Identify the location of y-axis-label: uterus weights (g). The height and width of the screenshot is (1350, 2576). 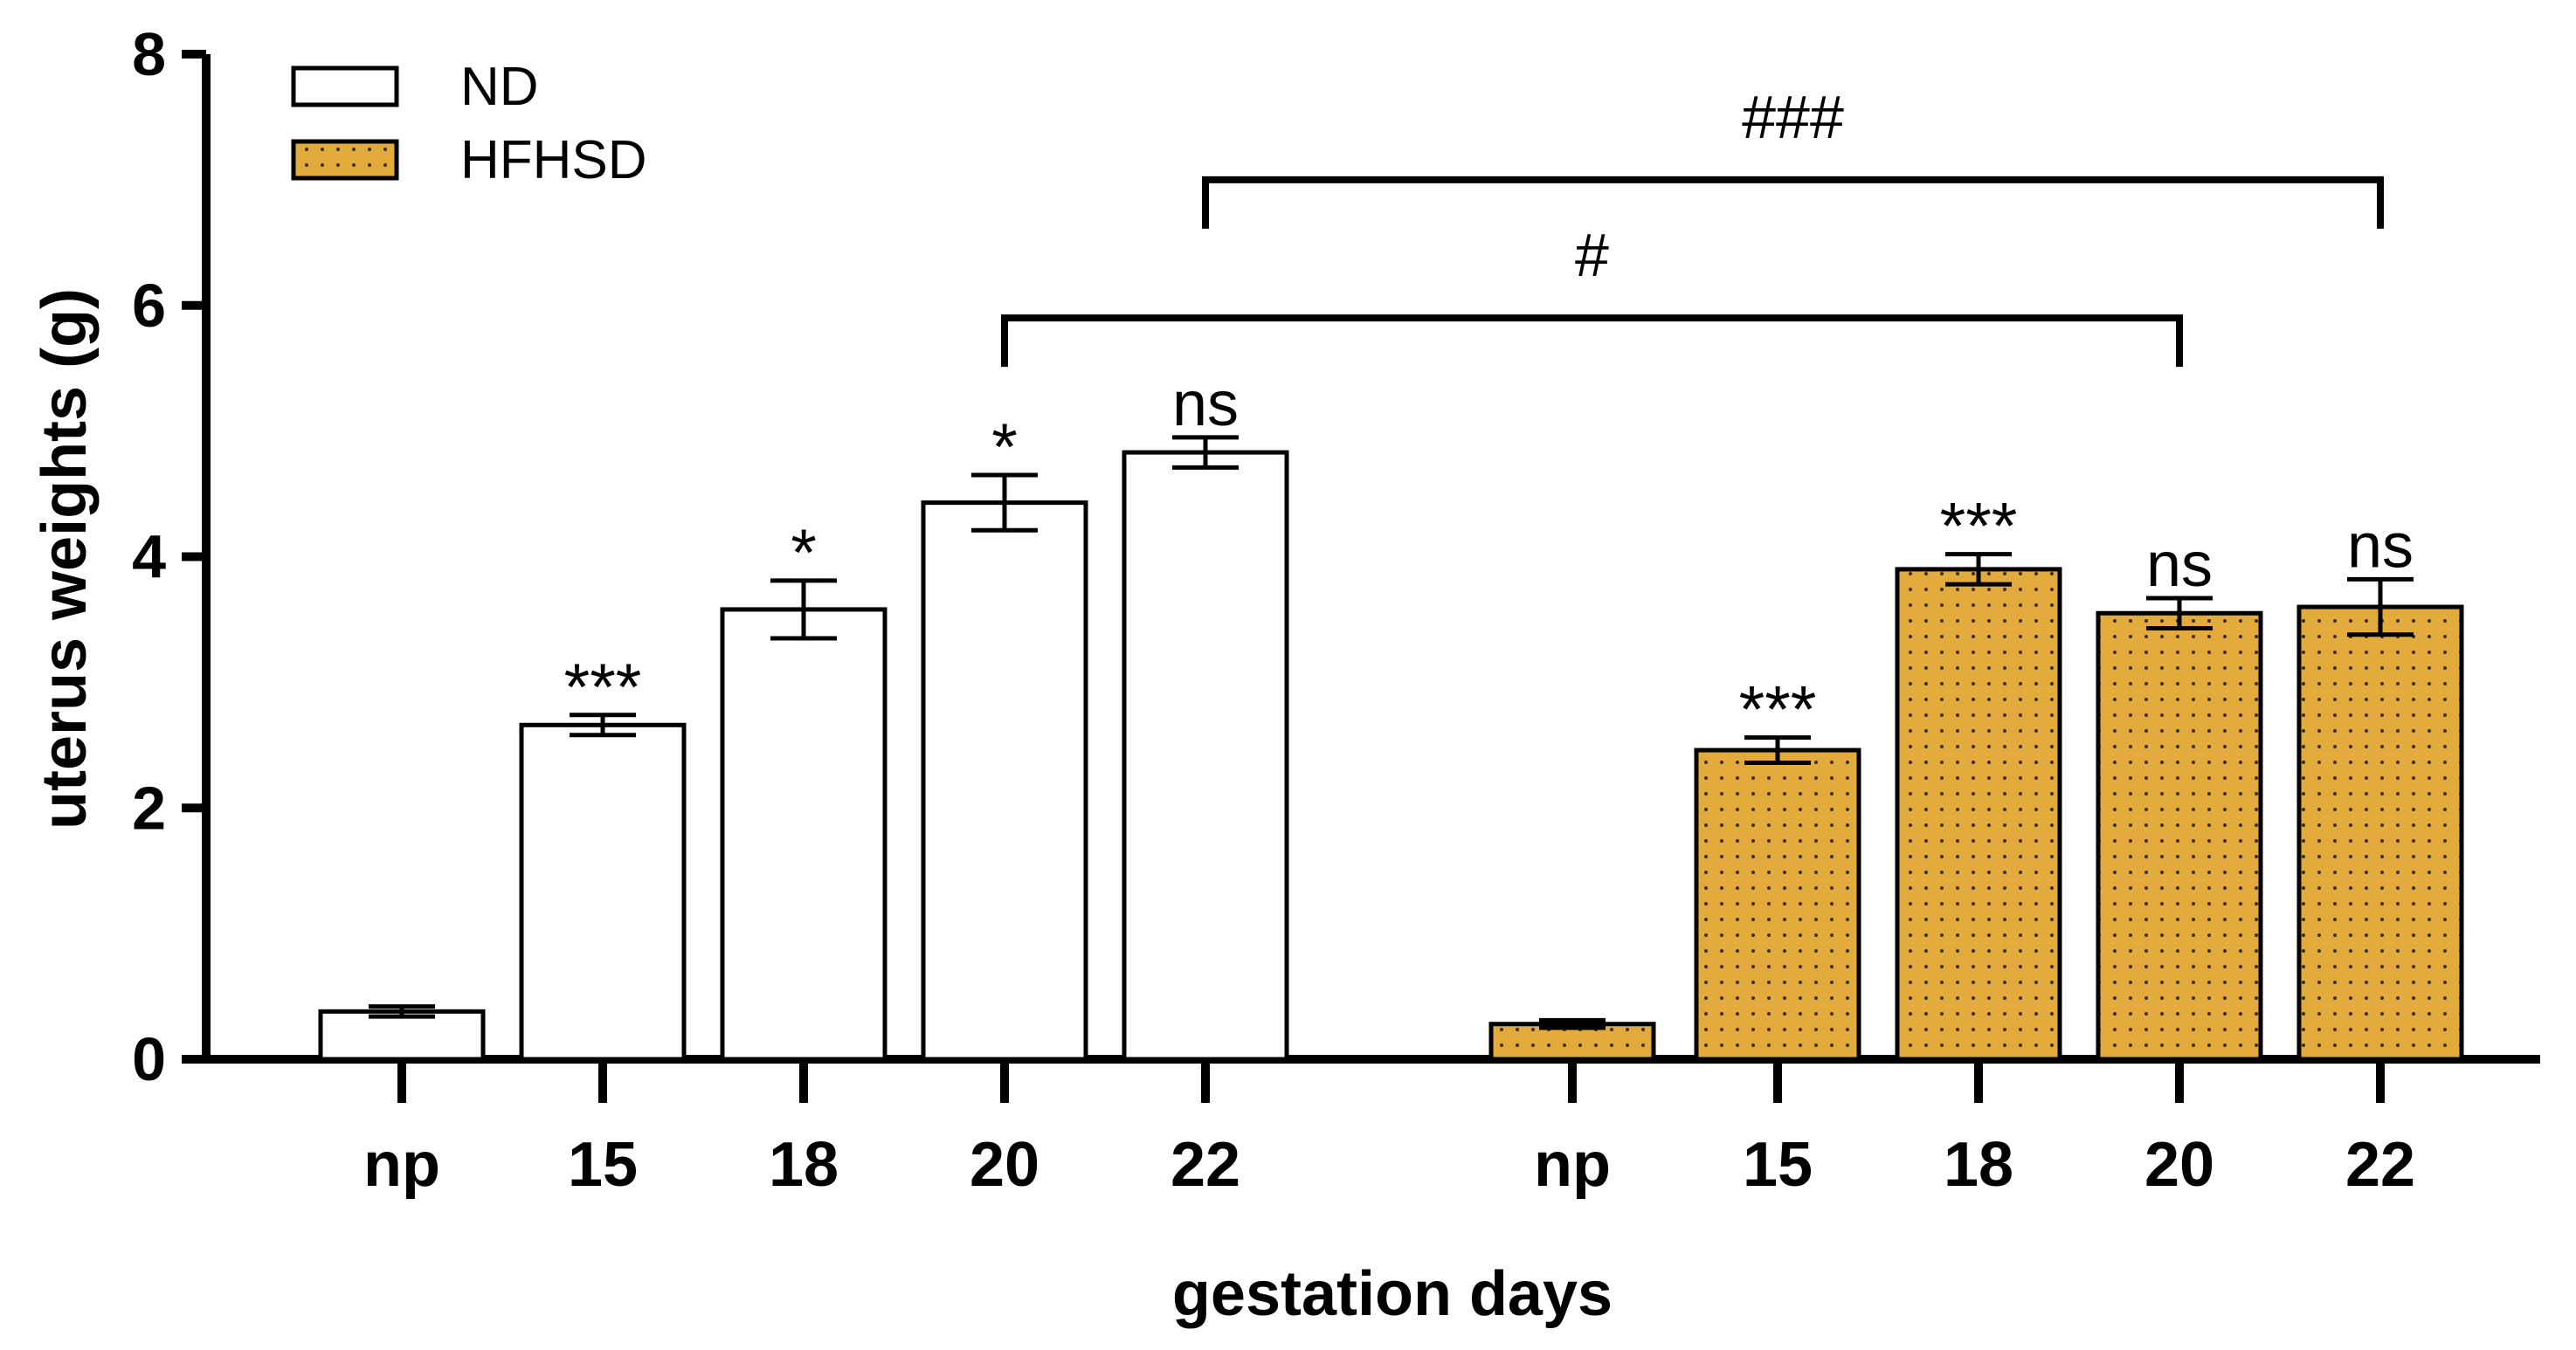
(65, 559).